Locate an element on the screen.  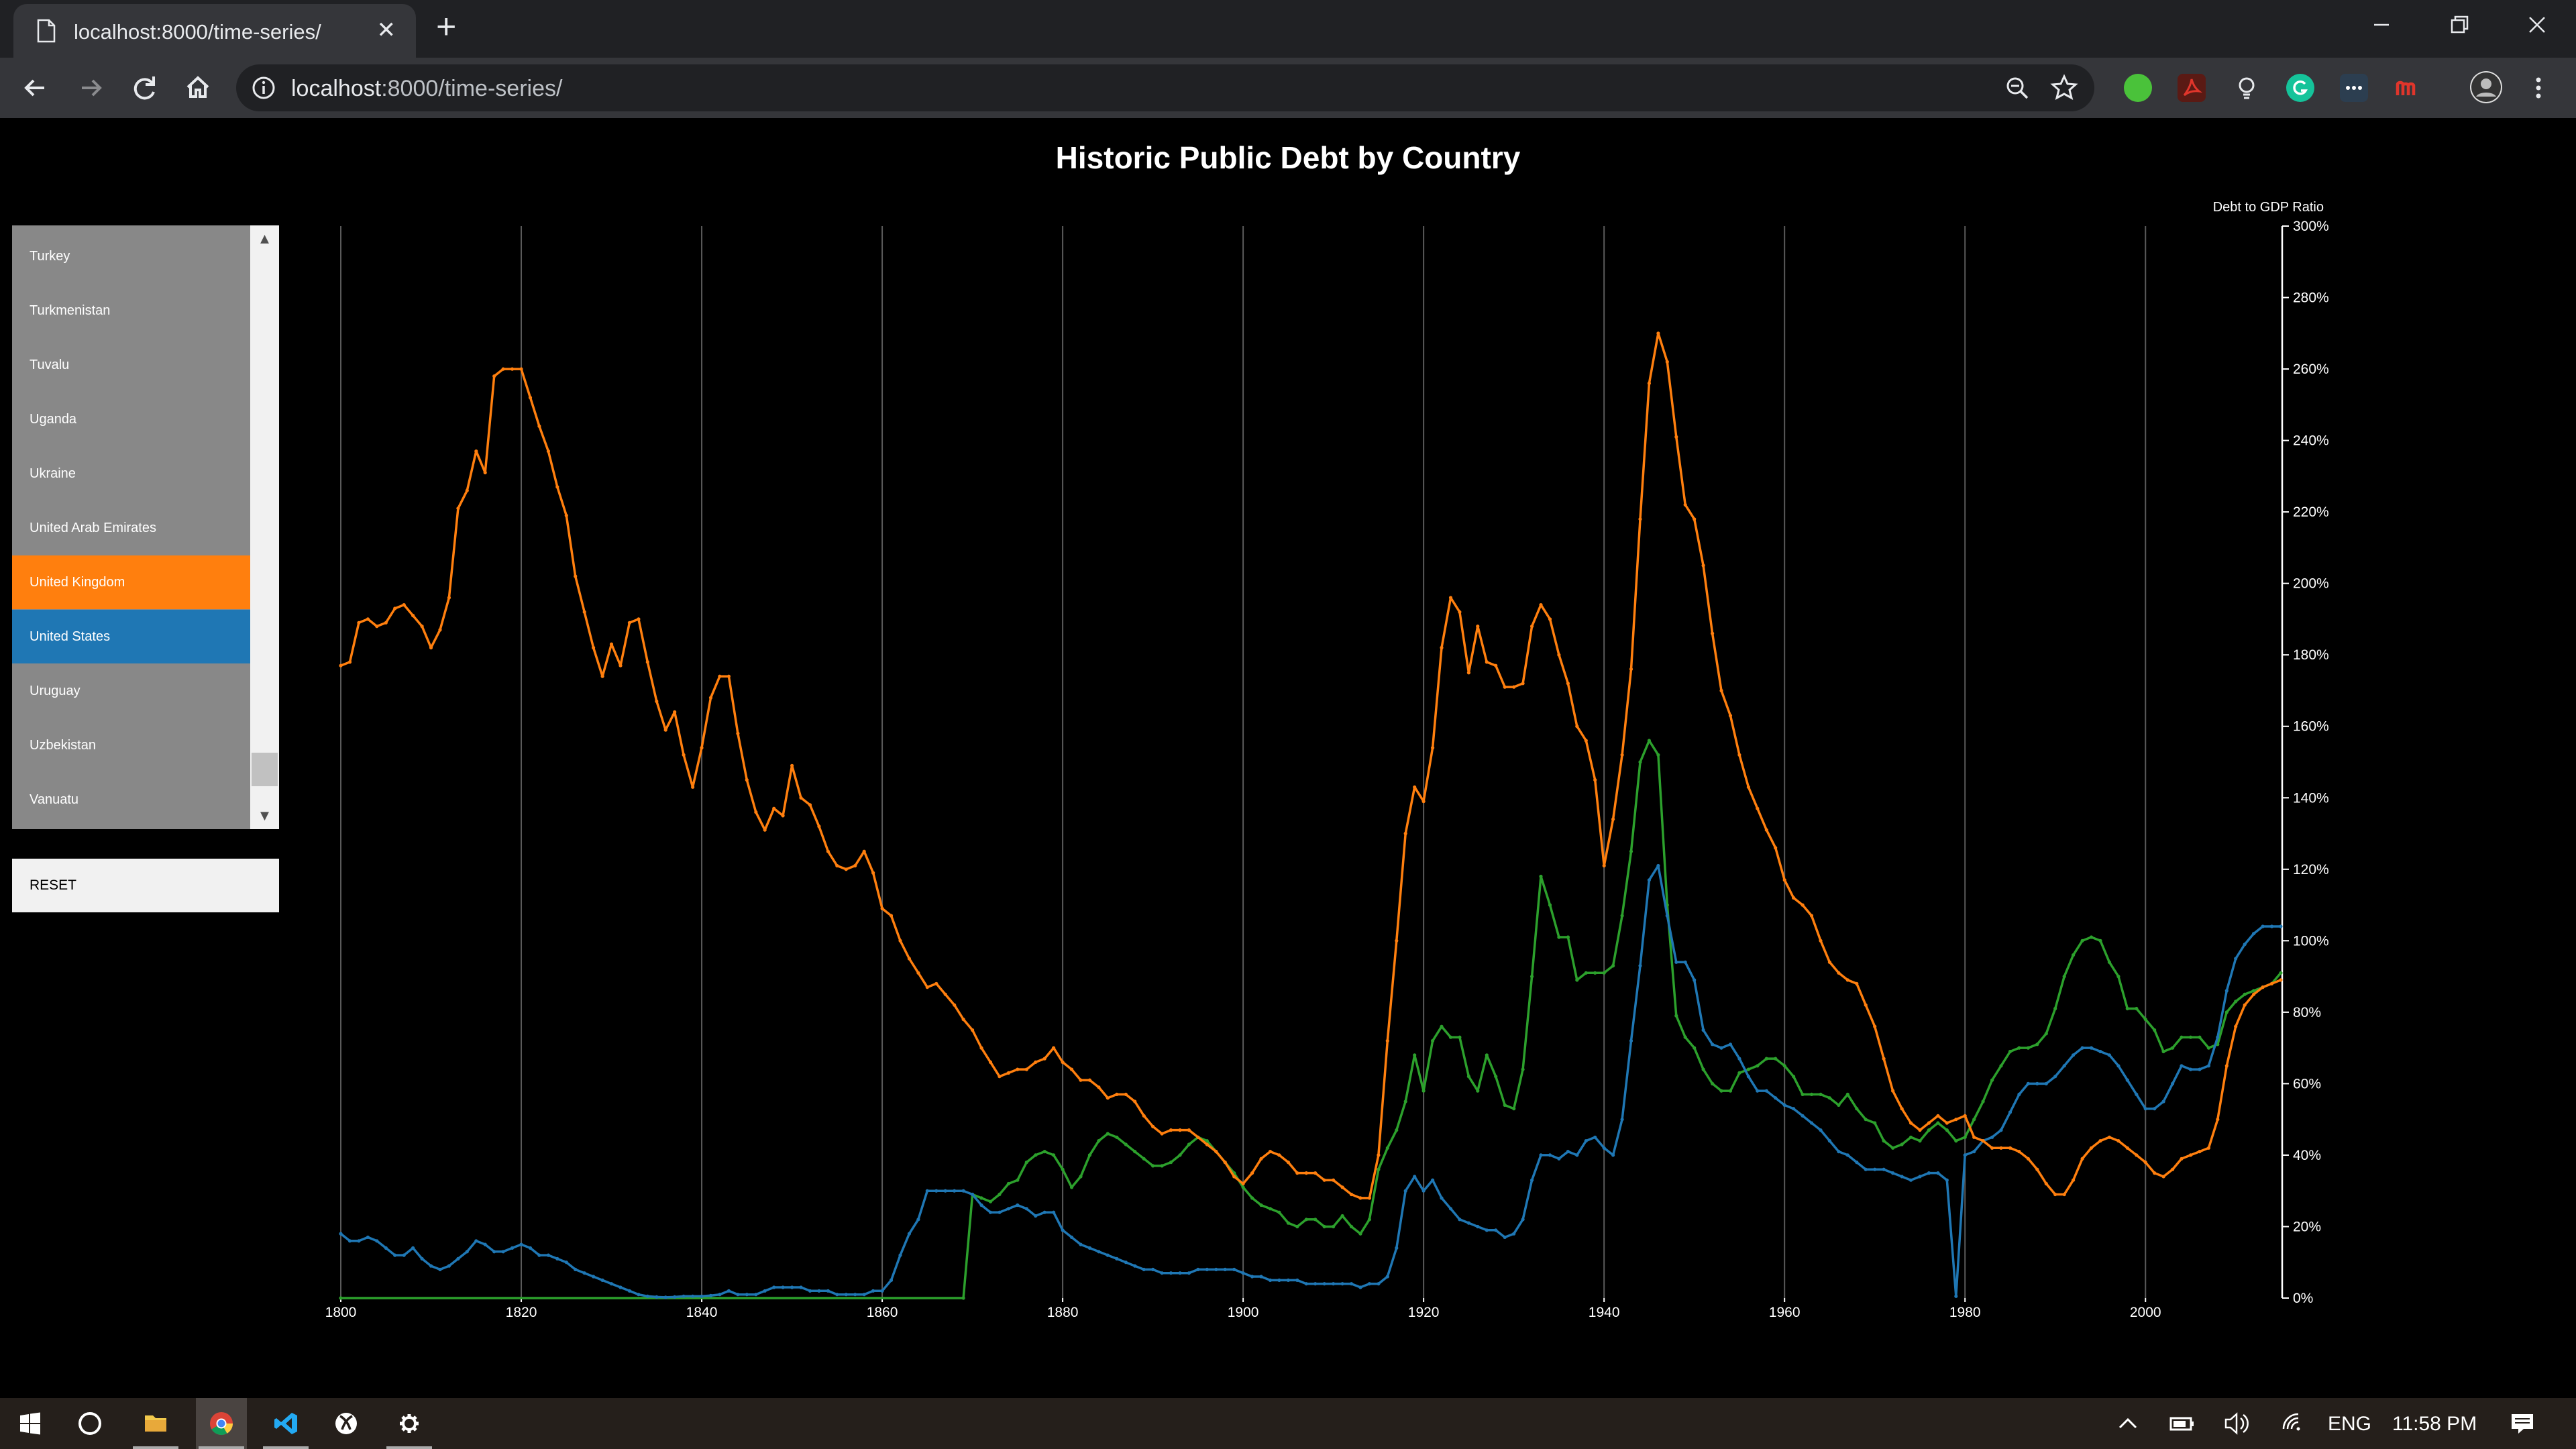
info-icon is located at coordinates (263, 89).